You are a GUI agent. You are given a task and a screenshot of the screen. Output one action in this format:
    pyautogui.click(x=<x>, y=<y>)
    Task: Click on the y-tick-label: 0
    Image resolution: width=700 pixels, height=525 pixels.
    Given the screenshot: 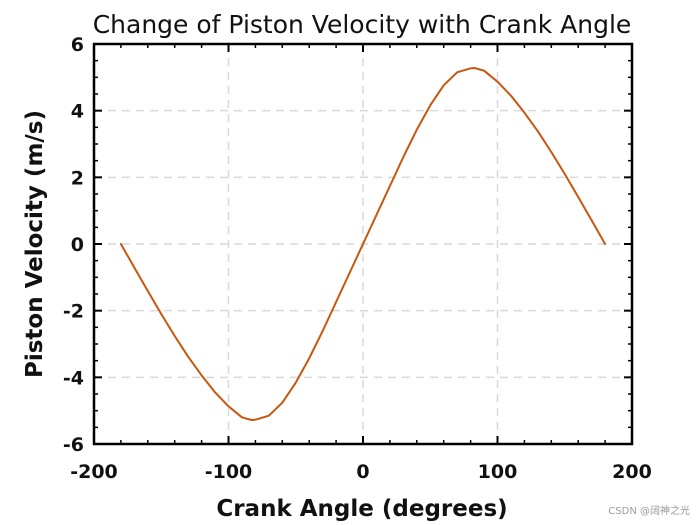 What is the action you would take?
    pyautogui.click(x=77, y=245)
    